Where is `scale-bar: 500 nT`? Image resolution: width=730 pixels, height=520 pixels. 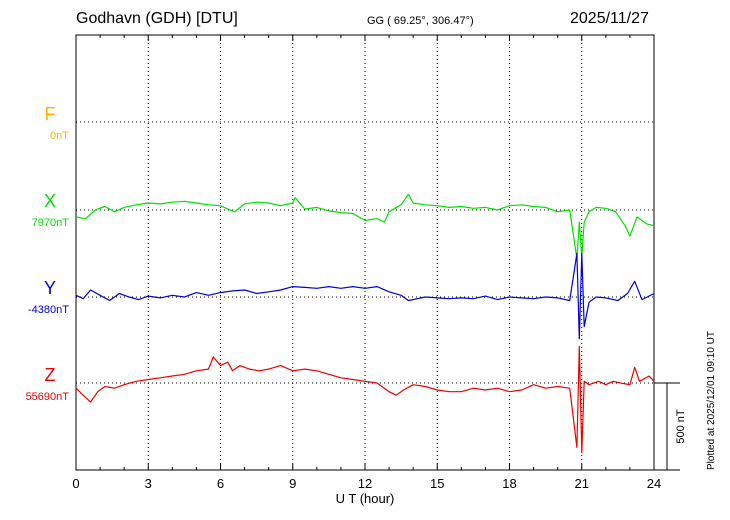 scale-bar: 500 nT is located at coordinates (670, 426).